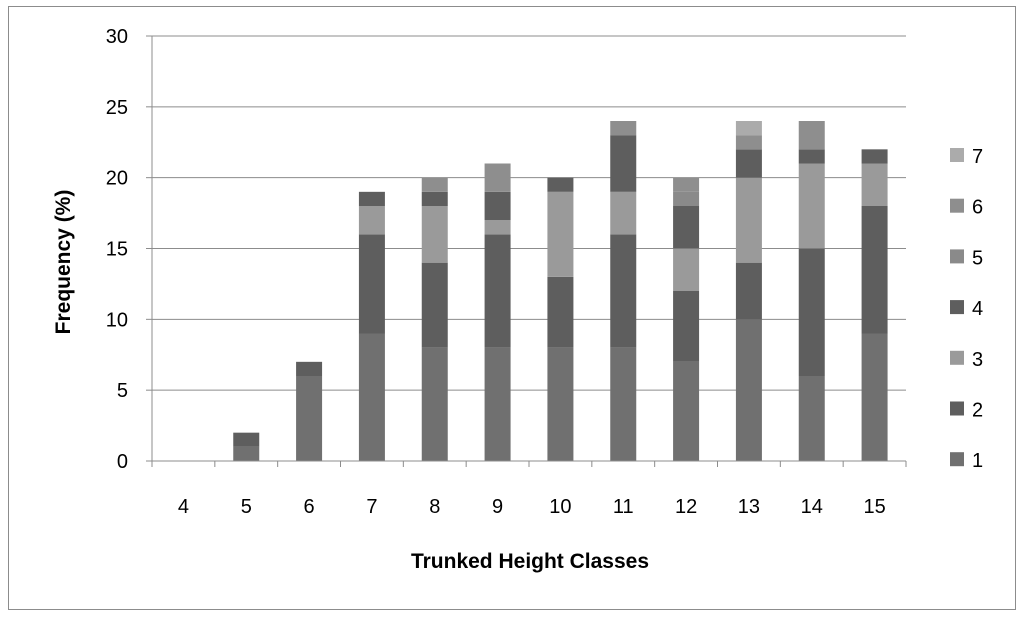  Describe the element at coordinates (977, 309) in the screenshot. I see `legend-label: 4` at that location.